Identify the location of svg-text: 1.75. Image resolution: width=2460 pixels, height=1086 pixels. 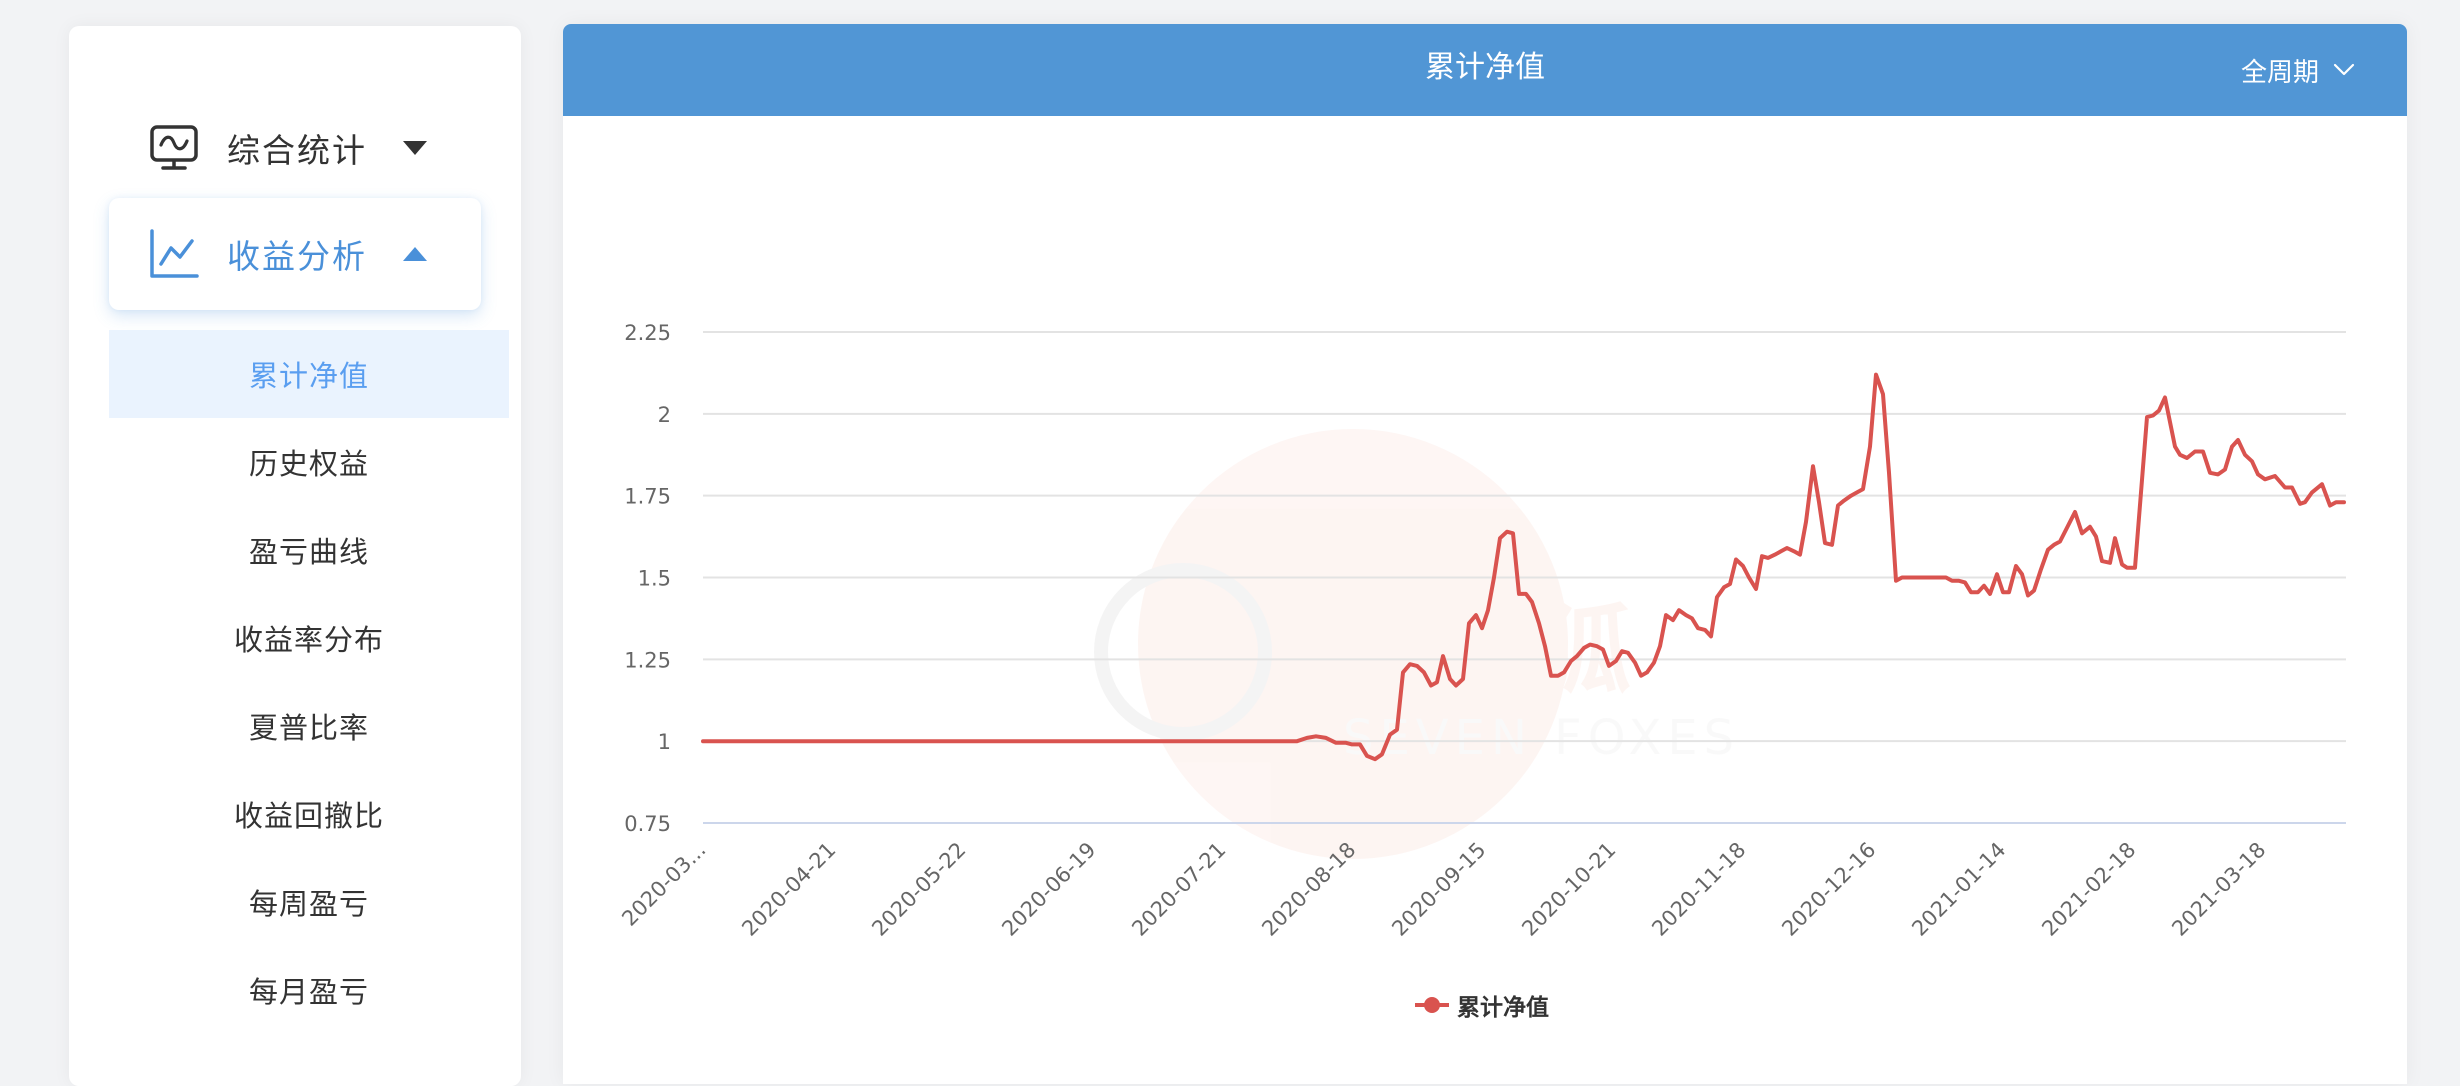
(647, 497).